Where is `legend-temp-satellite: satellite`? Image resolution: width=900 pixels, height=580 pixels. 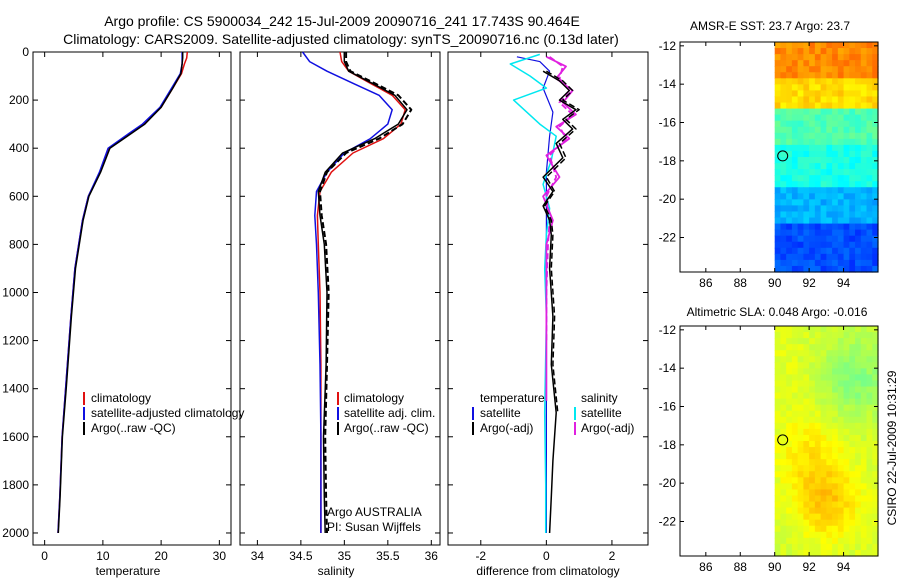 legend-temp-satellite: satellite is located at coordinates (500, 413).